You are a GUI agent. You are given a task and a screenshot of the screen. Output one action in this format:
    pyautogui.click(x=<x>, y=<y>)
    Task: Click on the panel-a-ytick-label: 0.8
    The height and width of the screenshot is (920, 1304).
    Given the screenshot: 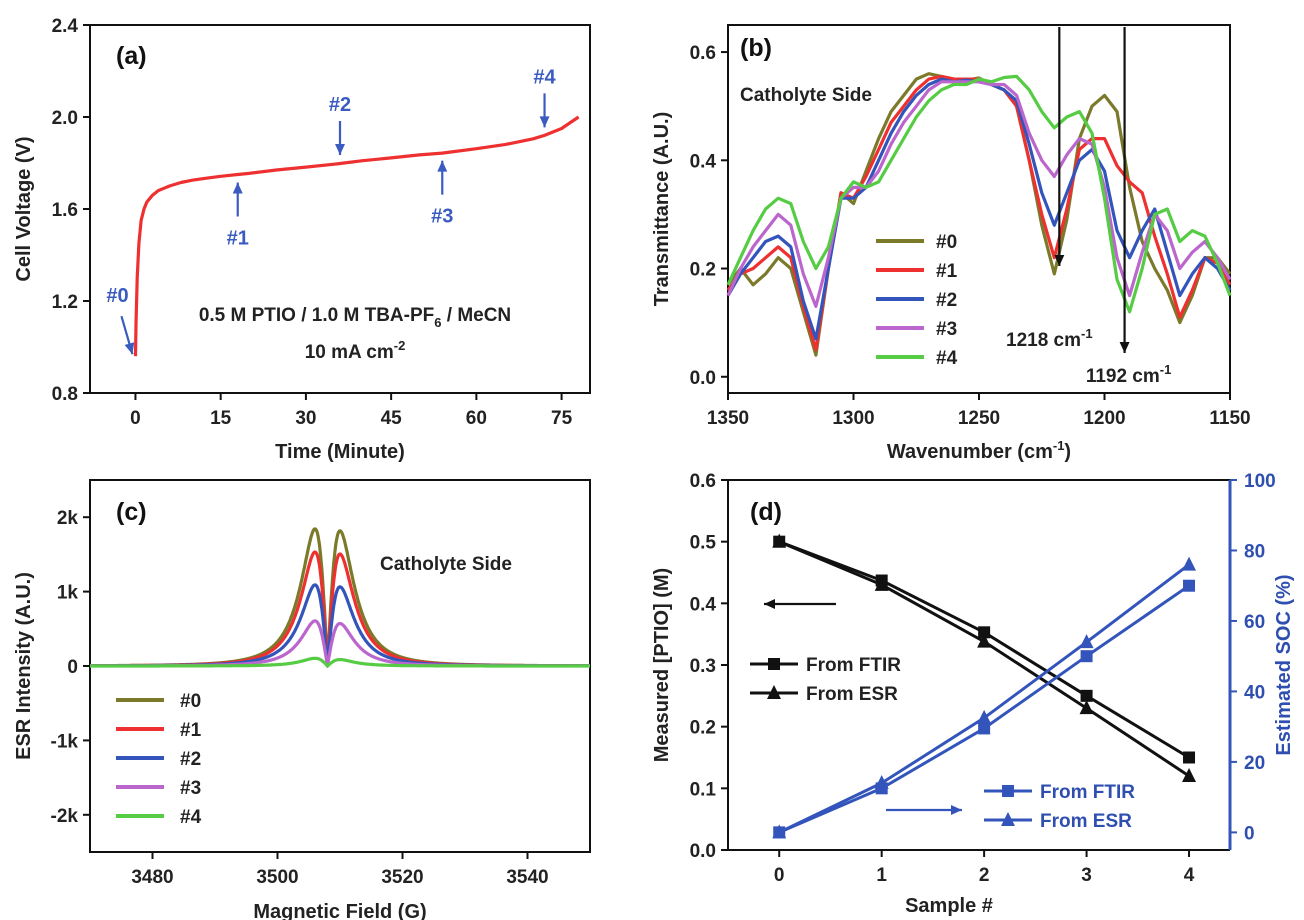 What is the action you would take?
    pyautogui.click(x=65, y=394)
    